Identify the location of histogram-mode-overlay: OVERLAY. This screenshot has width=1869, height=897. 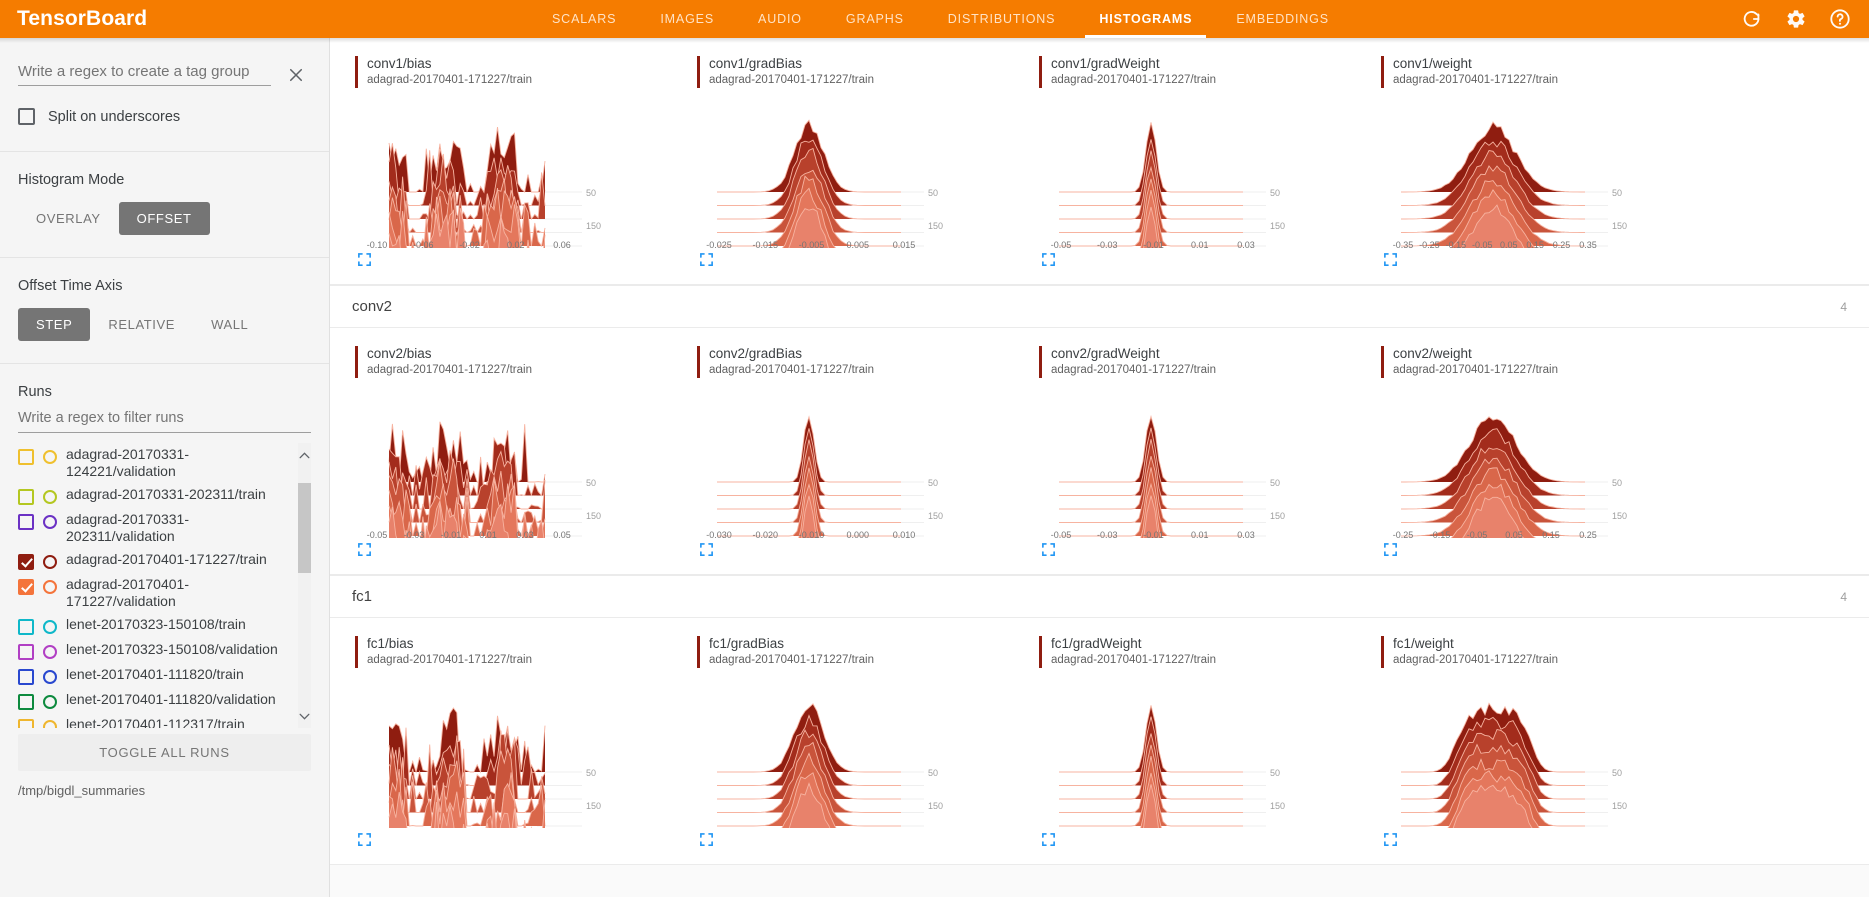
(68, 218).